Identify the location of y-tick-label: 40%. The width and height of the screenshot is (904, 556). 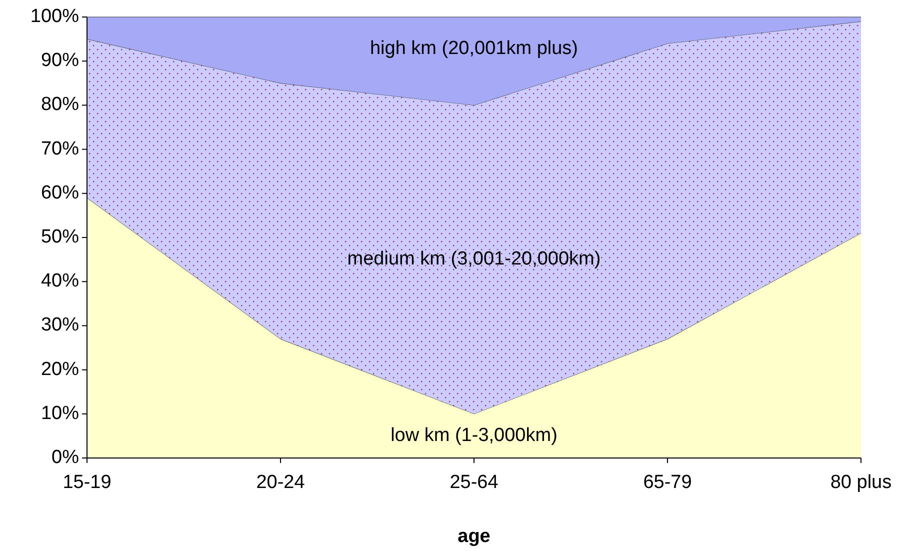
(60, 281).